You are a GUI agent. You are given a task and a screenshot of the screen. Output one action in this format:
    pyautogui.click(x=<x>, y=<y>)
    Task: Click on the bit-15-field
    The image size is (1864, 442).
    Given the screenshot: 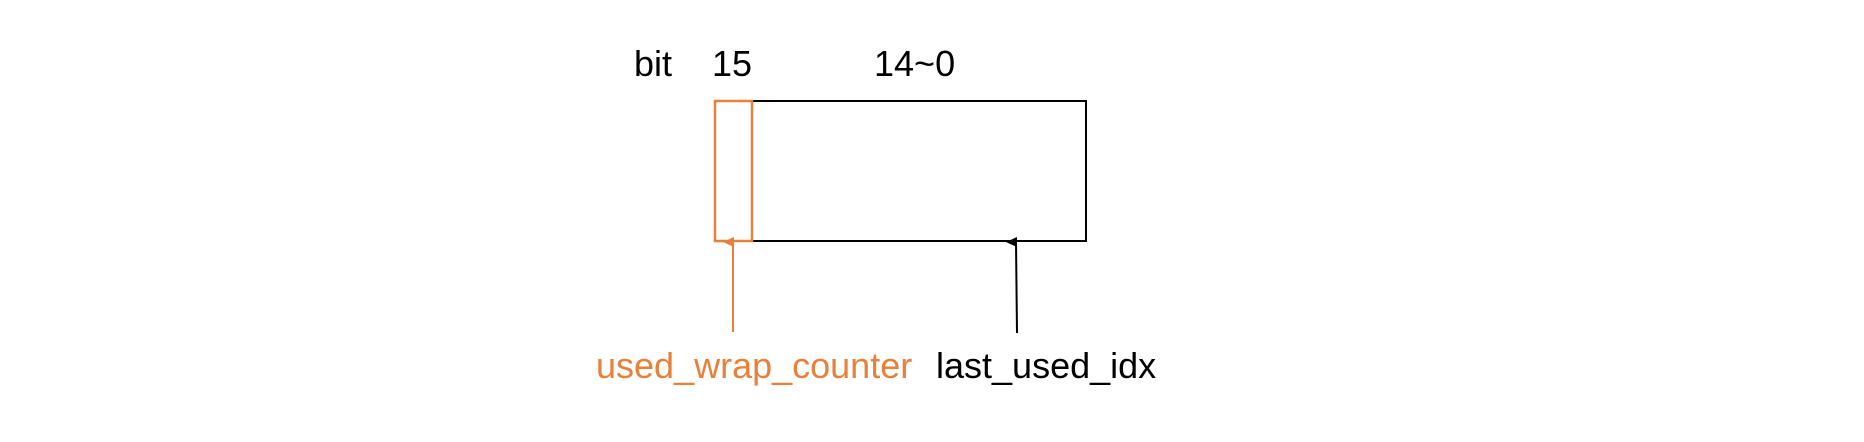 What is the action you would take?
    pyautogui.click(x=733, y=171)
    